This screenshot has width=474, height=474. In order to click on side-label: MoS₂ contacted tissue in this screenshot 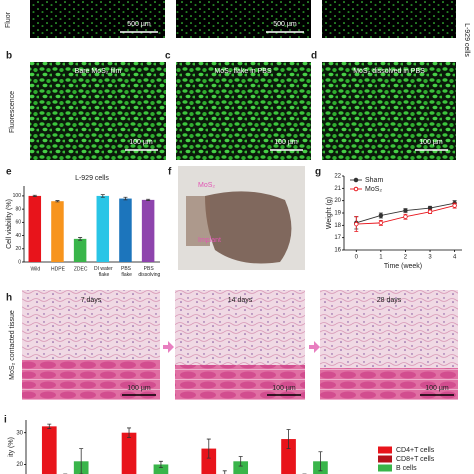, I will do `click(12, 345)`.